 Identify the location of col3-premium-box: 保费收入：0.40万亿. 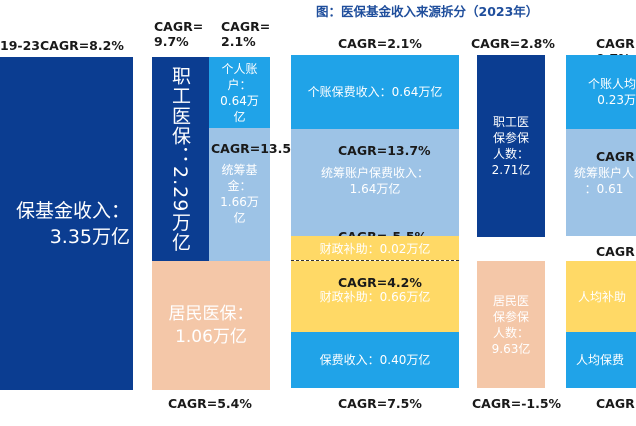
(375, 360).